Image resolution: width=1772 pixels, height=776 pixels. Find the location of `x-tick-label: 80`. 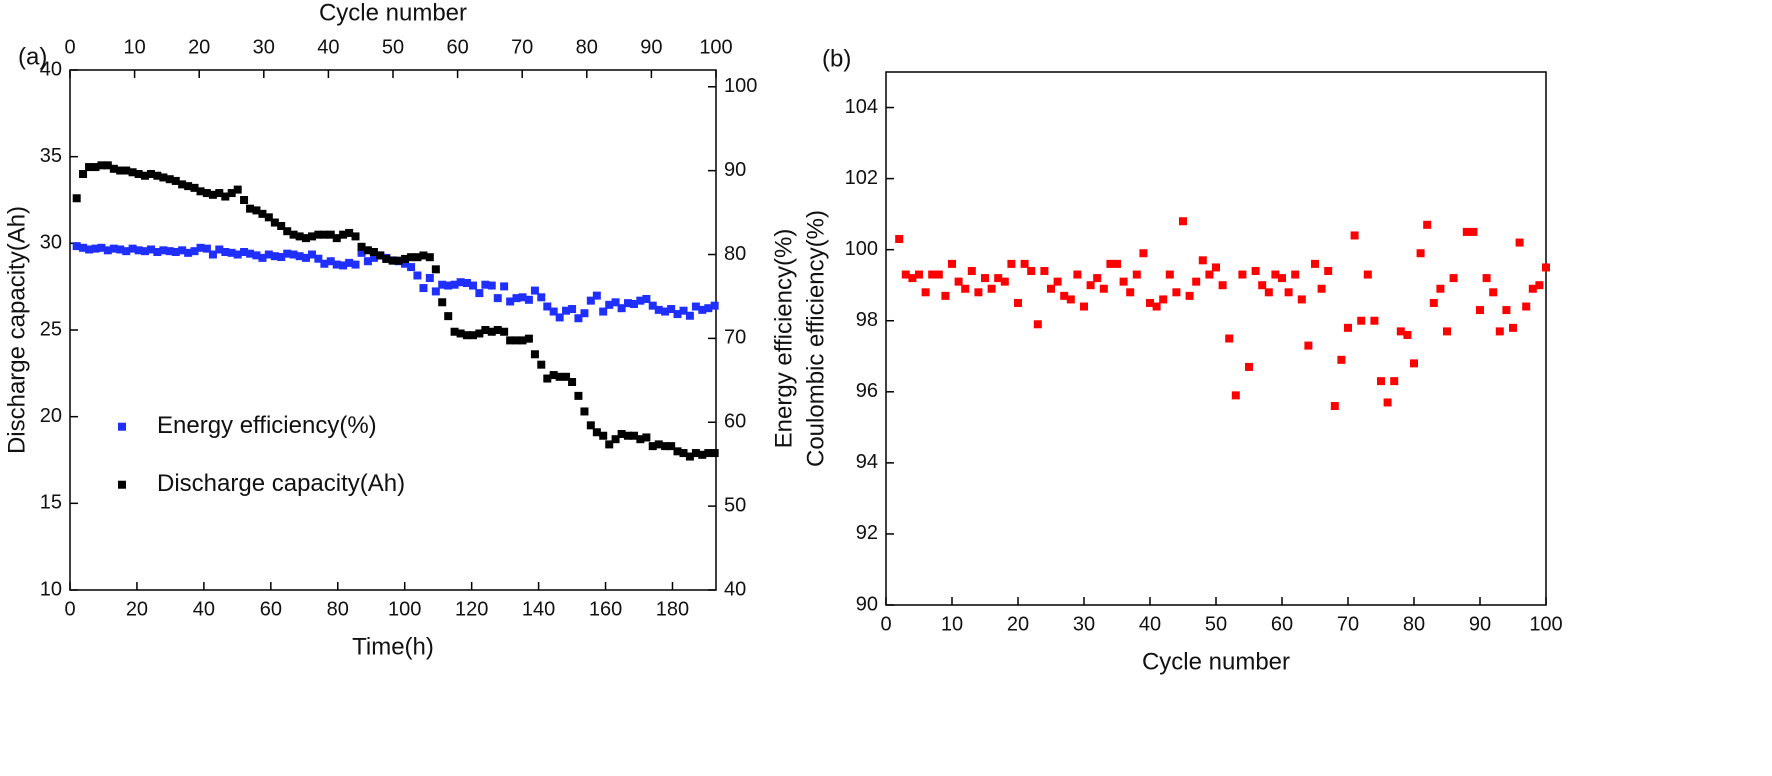

x-tick-label: 80 is located at coordinates (338, 609).